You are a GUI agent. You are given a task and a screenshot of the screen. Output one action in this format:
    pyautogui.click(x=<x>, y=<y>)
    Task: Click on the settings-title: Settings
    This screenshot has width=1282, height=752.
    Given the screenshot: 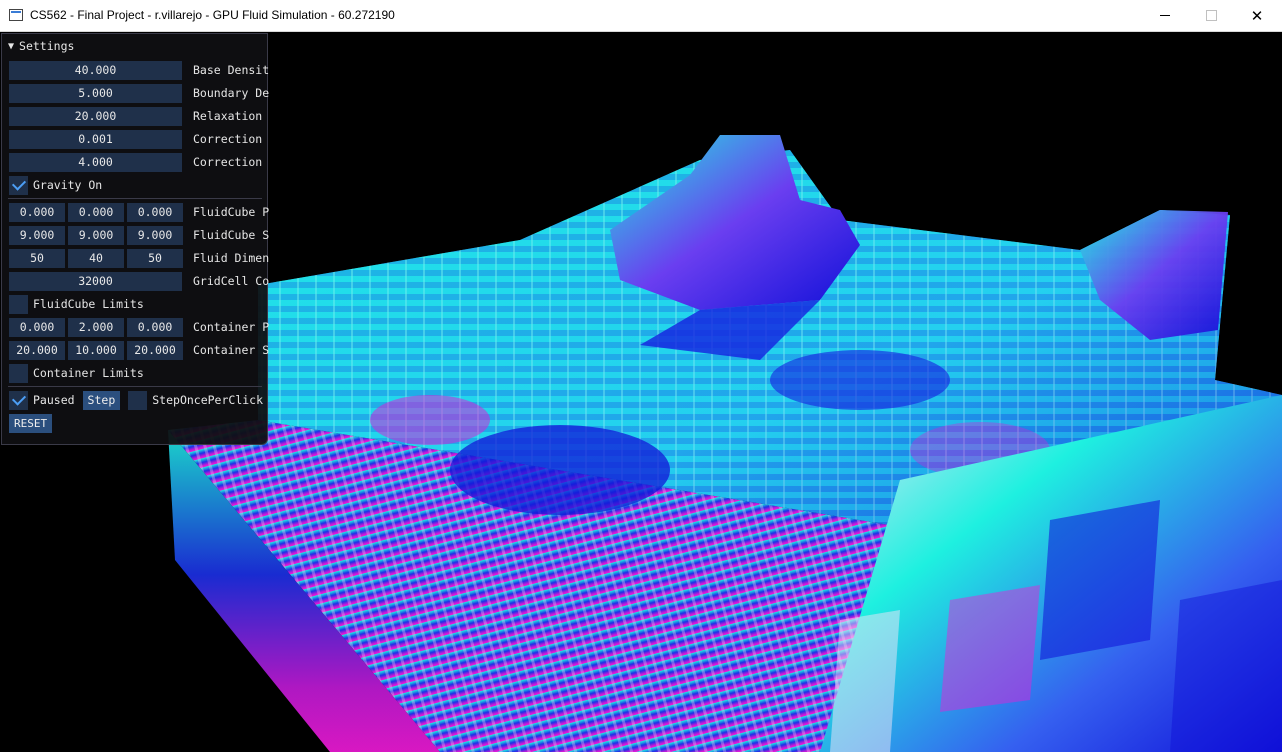 What is the action you would take?
    pyautogui.click(x=47, y=46)
    